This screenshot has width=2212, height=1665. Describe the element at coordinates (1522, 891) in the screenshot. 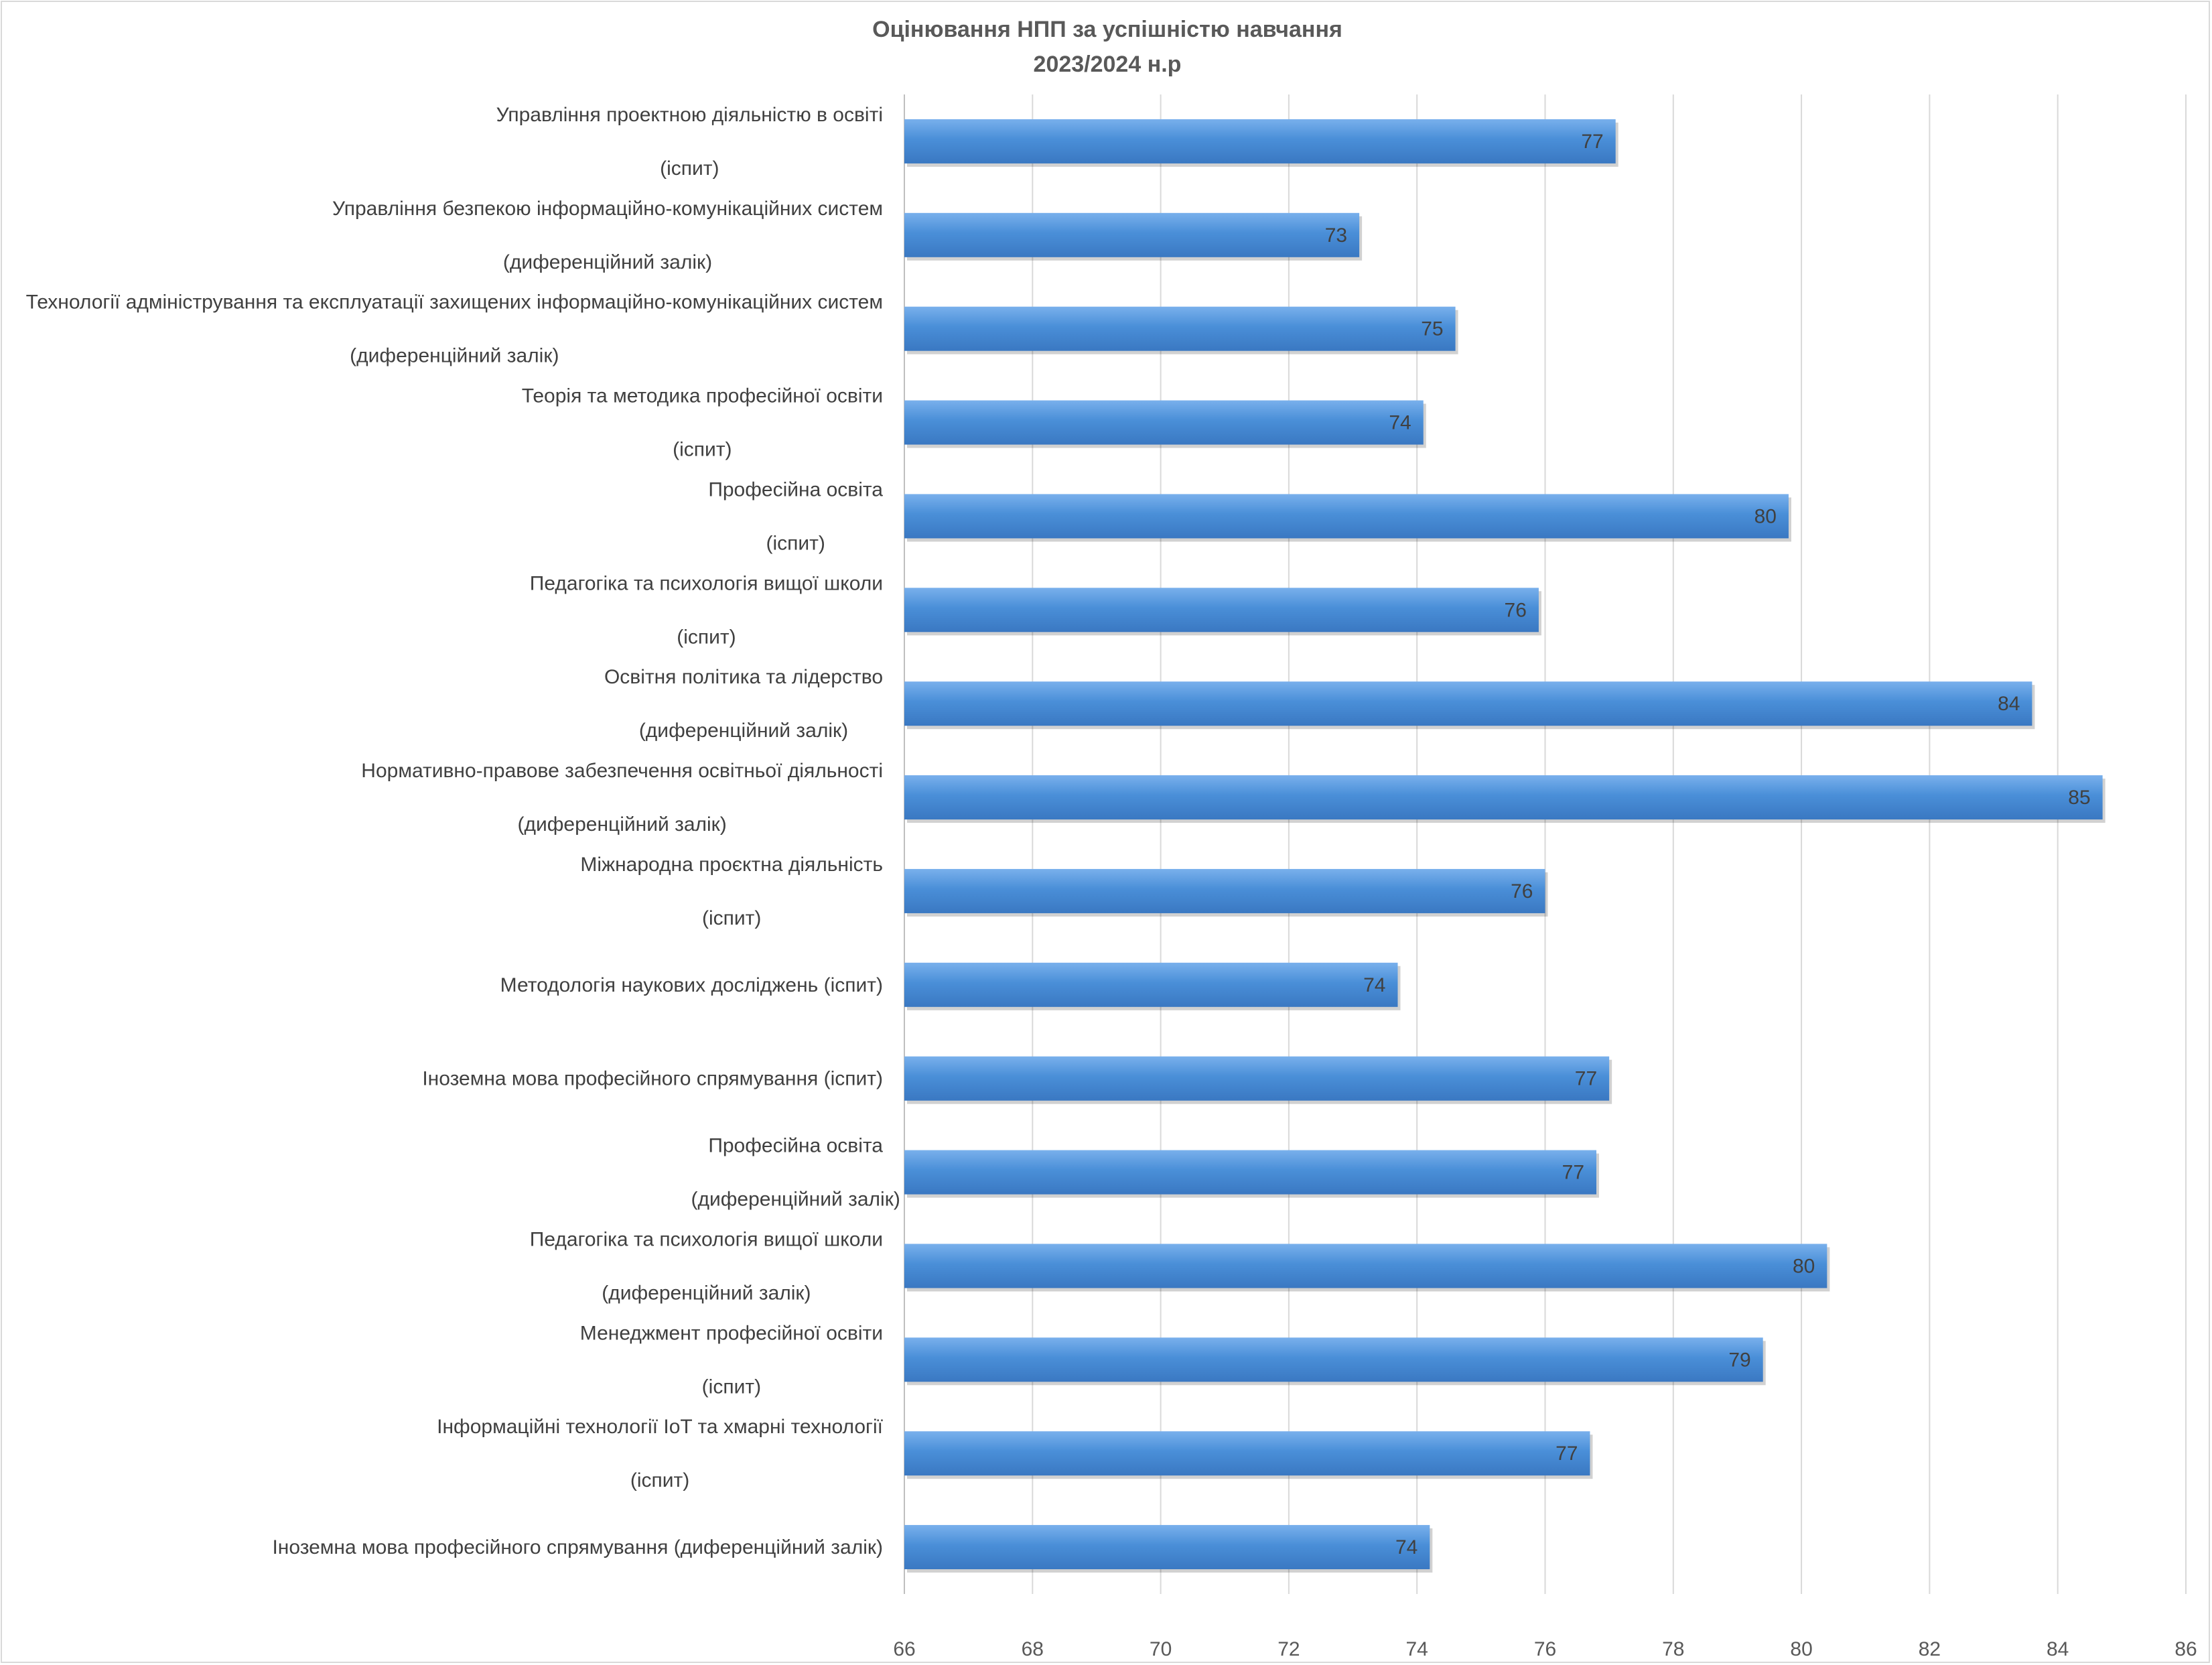

I see `bar-value-label-9: 76` at that location.